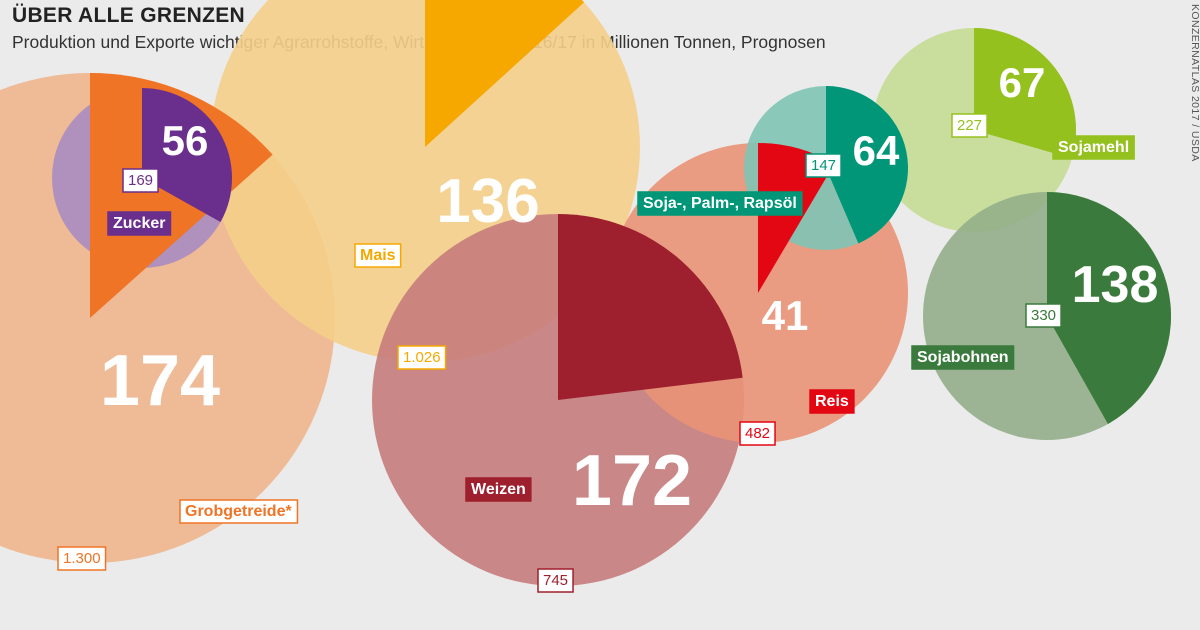 This screenshot has height=630, width=1200. I want to click on slice-zucker-exports, so click(187, 155).